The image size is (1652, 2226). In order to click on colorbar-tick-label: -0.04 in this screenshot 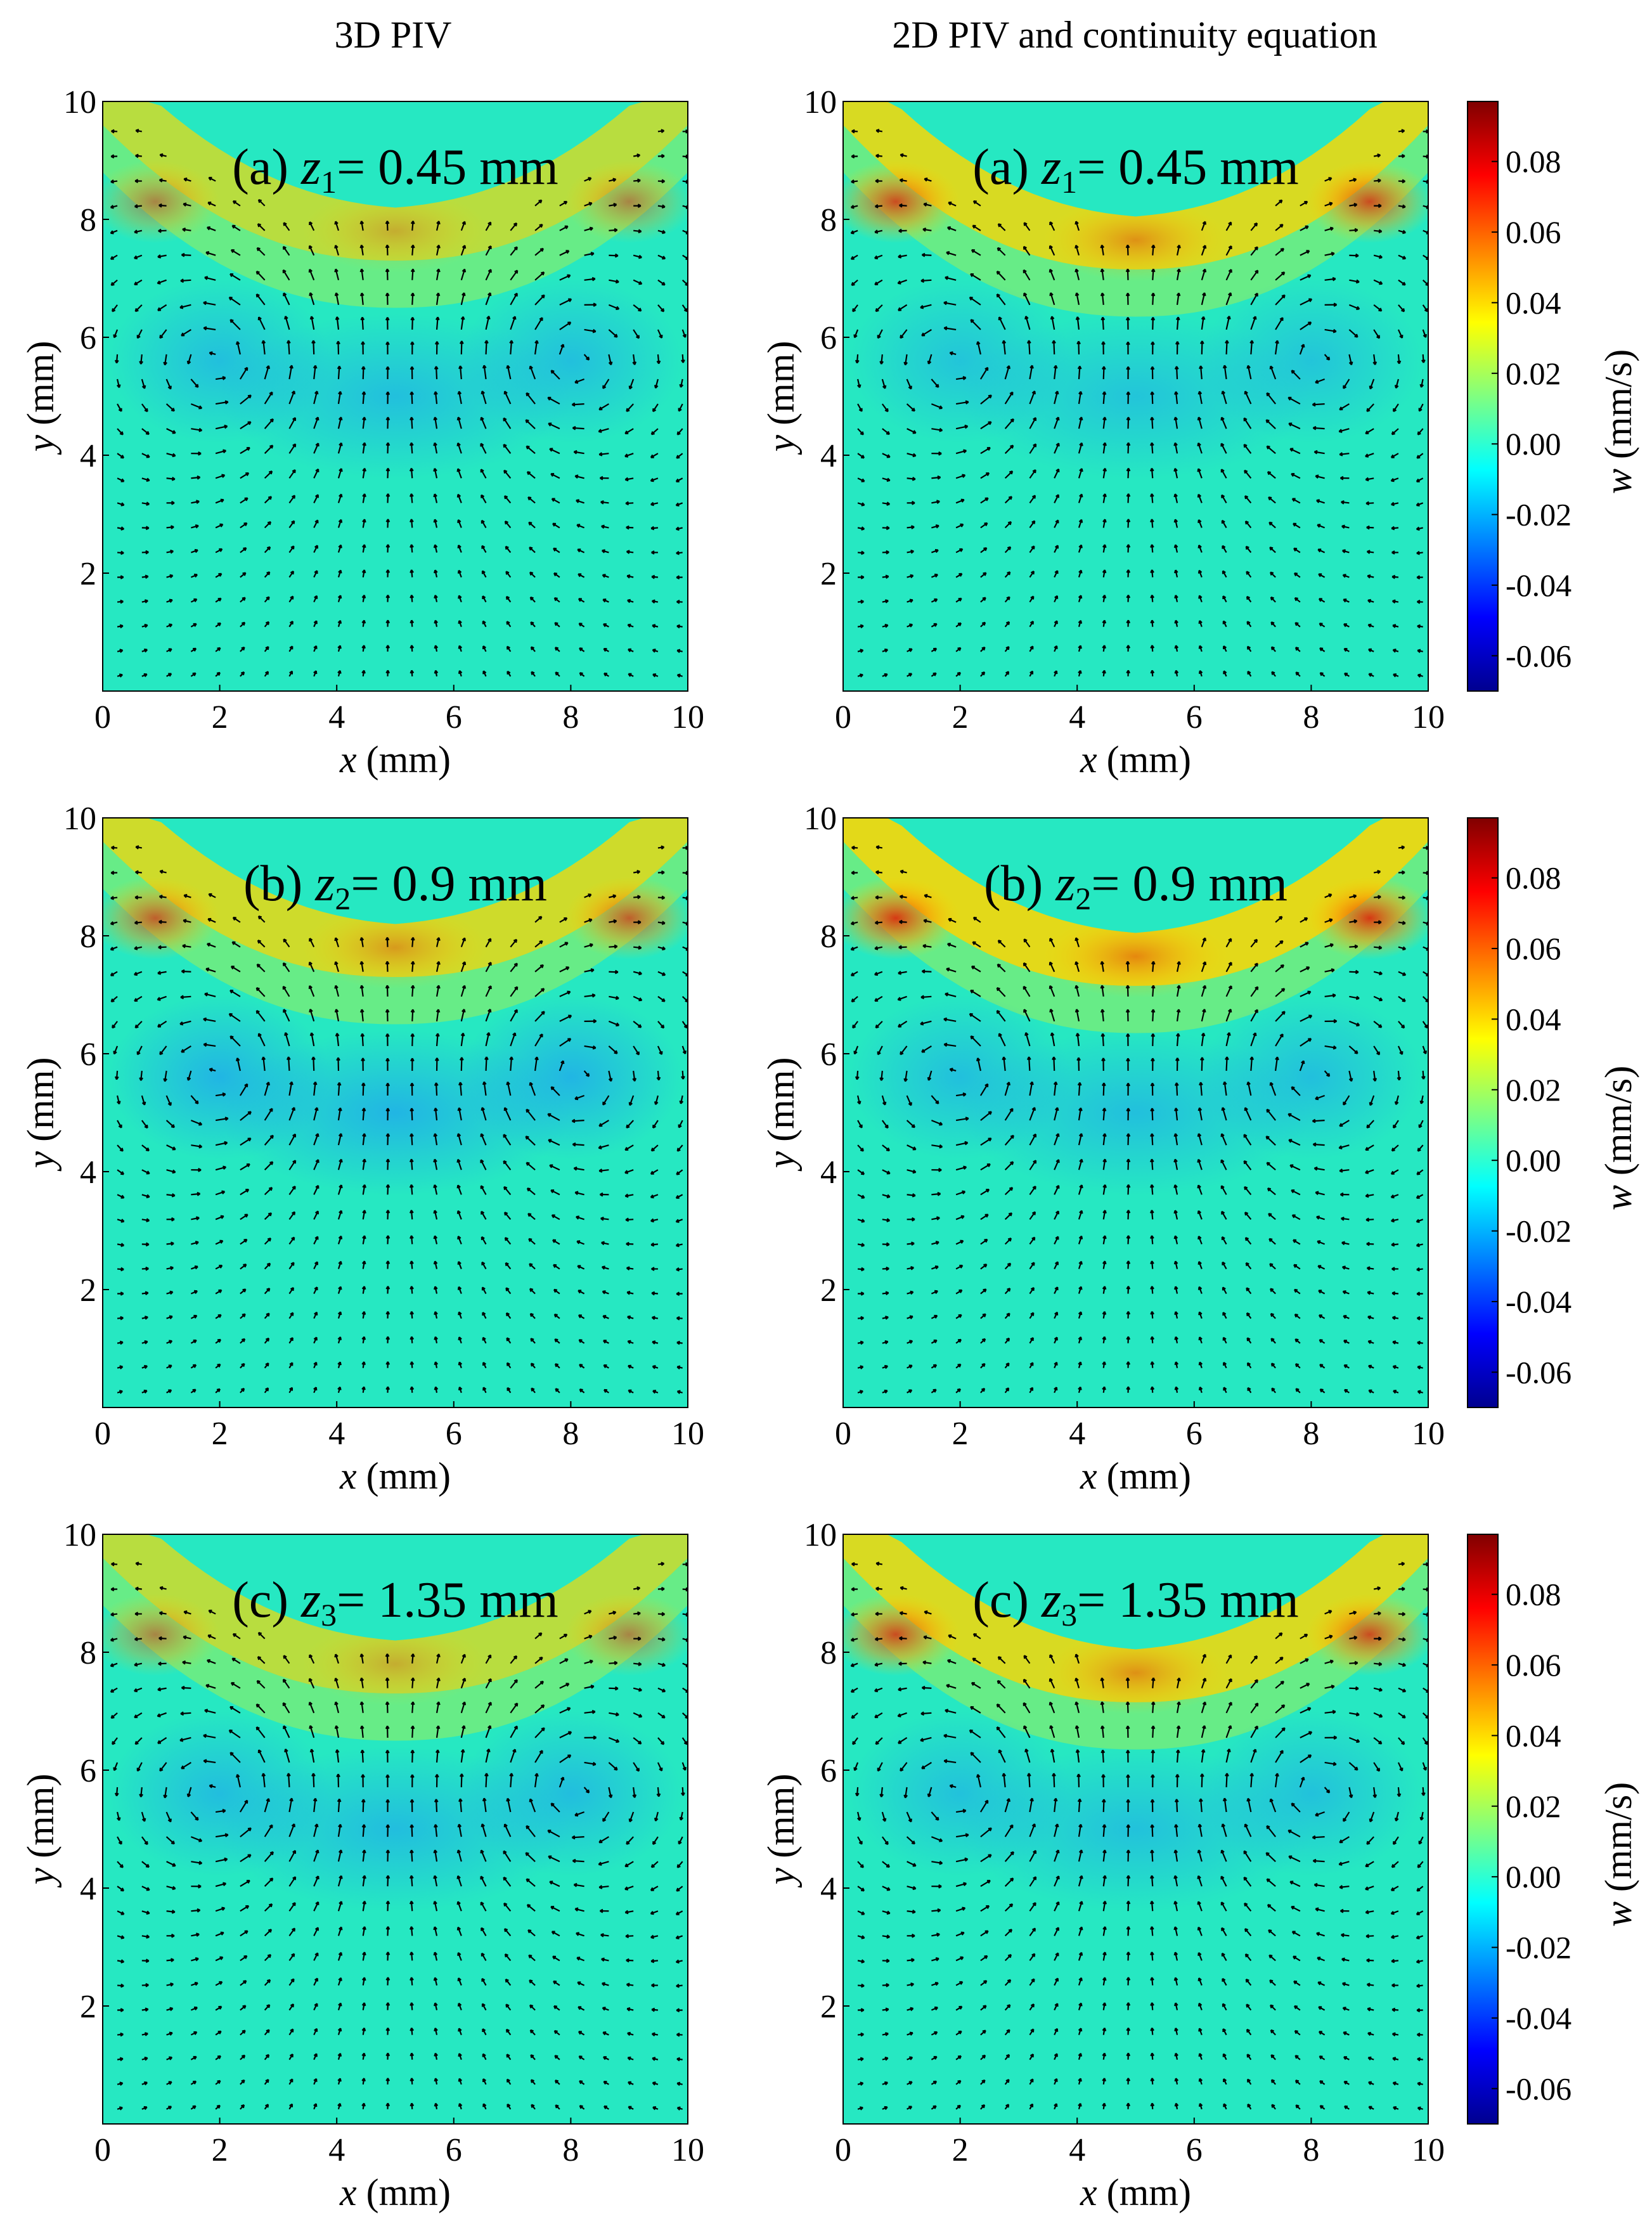, I will do `click(1538, 585)`.